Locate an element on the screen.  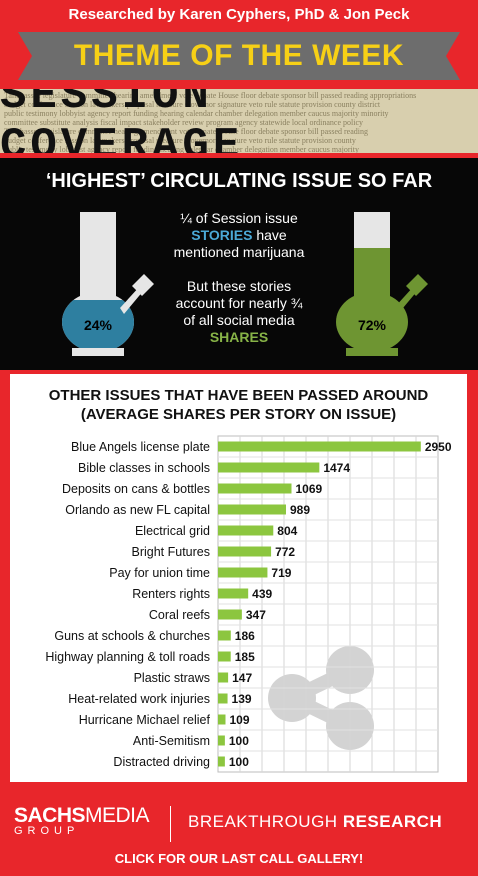
value-label: 1069 is located at coordinates (308, 489).